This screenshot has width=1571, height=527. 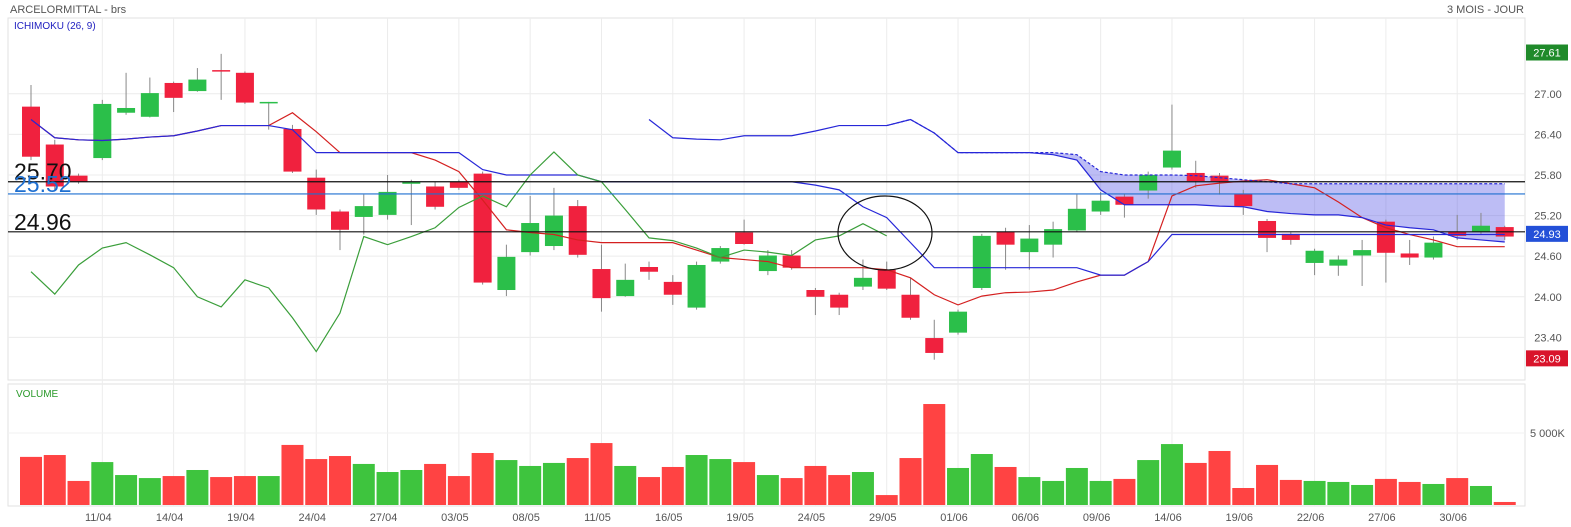 What do you see at coordinates (43, 222) in the screenshot?
I see `price-level-label: 24.96` at bounding box center [43, 222].